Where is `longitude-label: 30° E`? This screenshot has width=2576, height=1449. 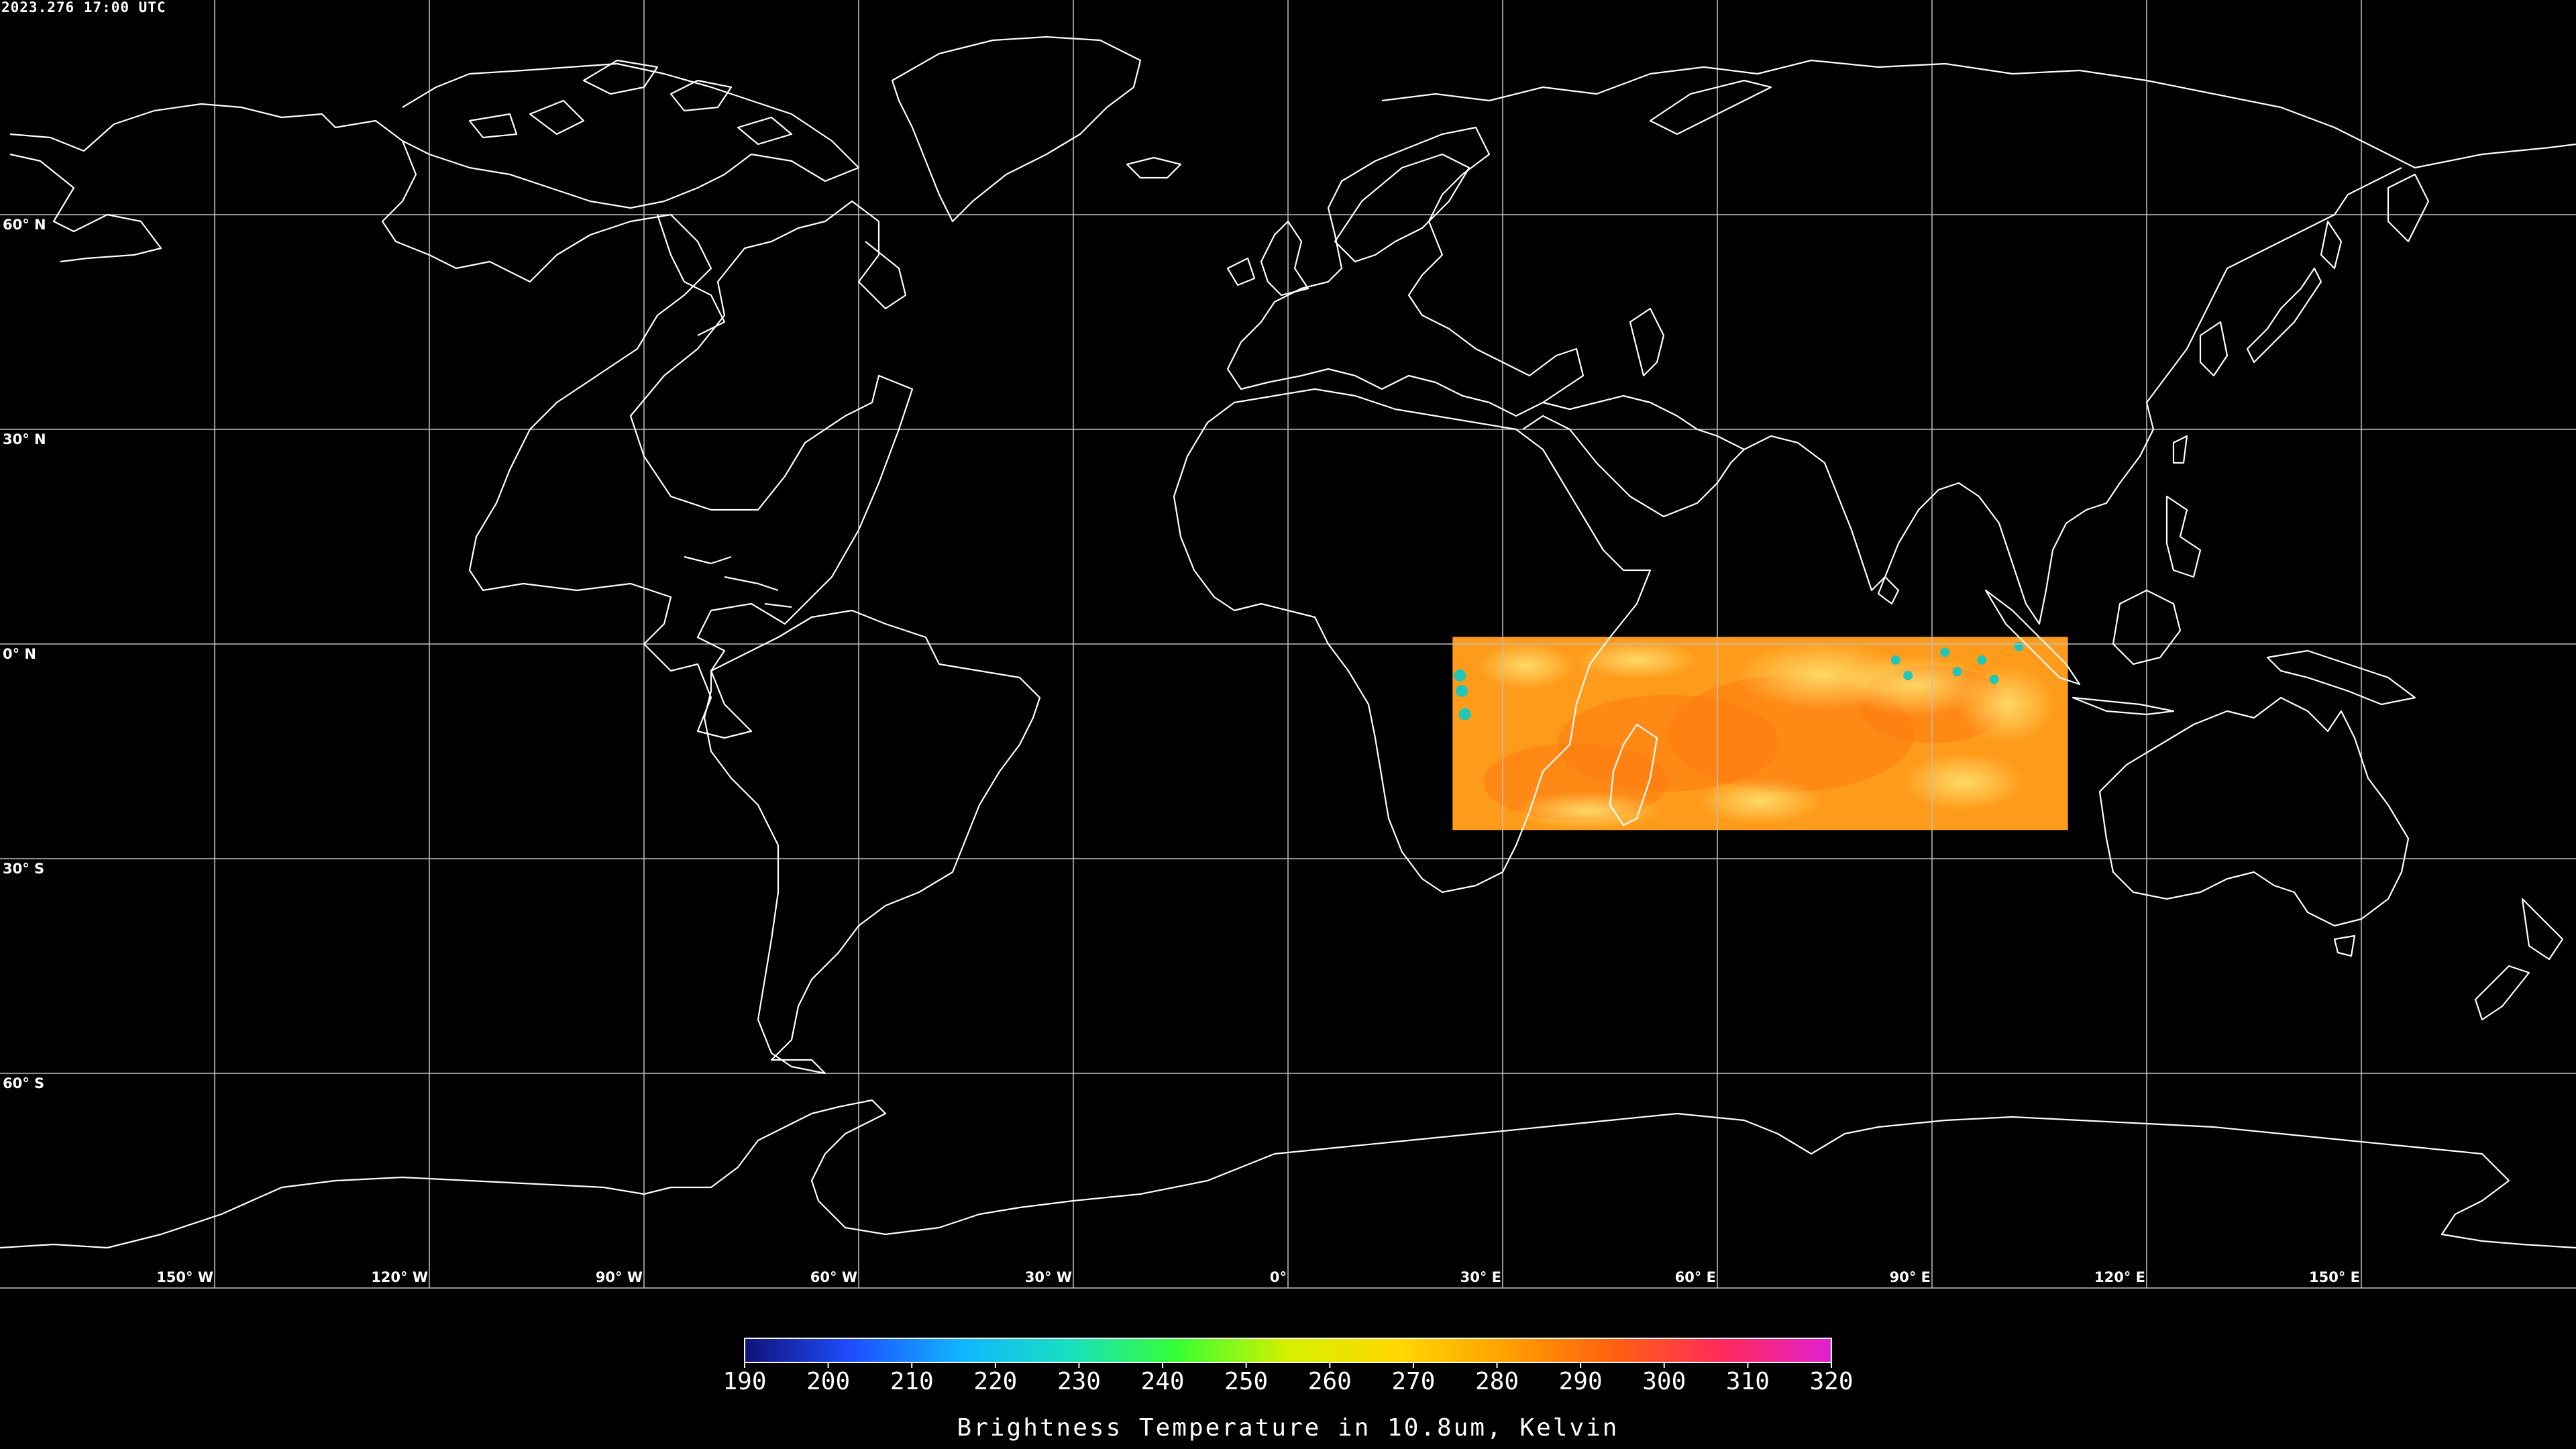 longitude-label: 30° E is located at coordinates (1480, 1277).